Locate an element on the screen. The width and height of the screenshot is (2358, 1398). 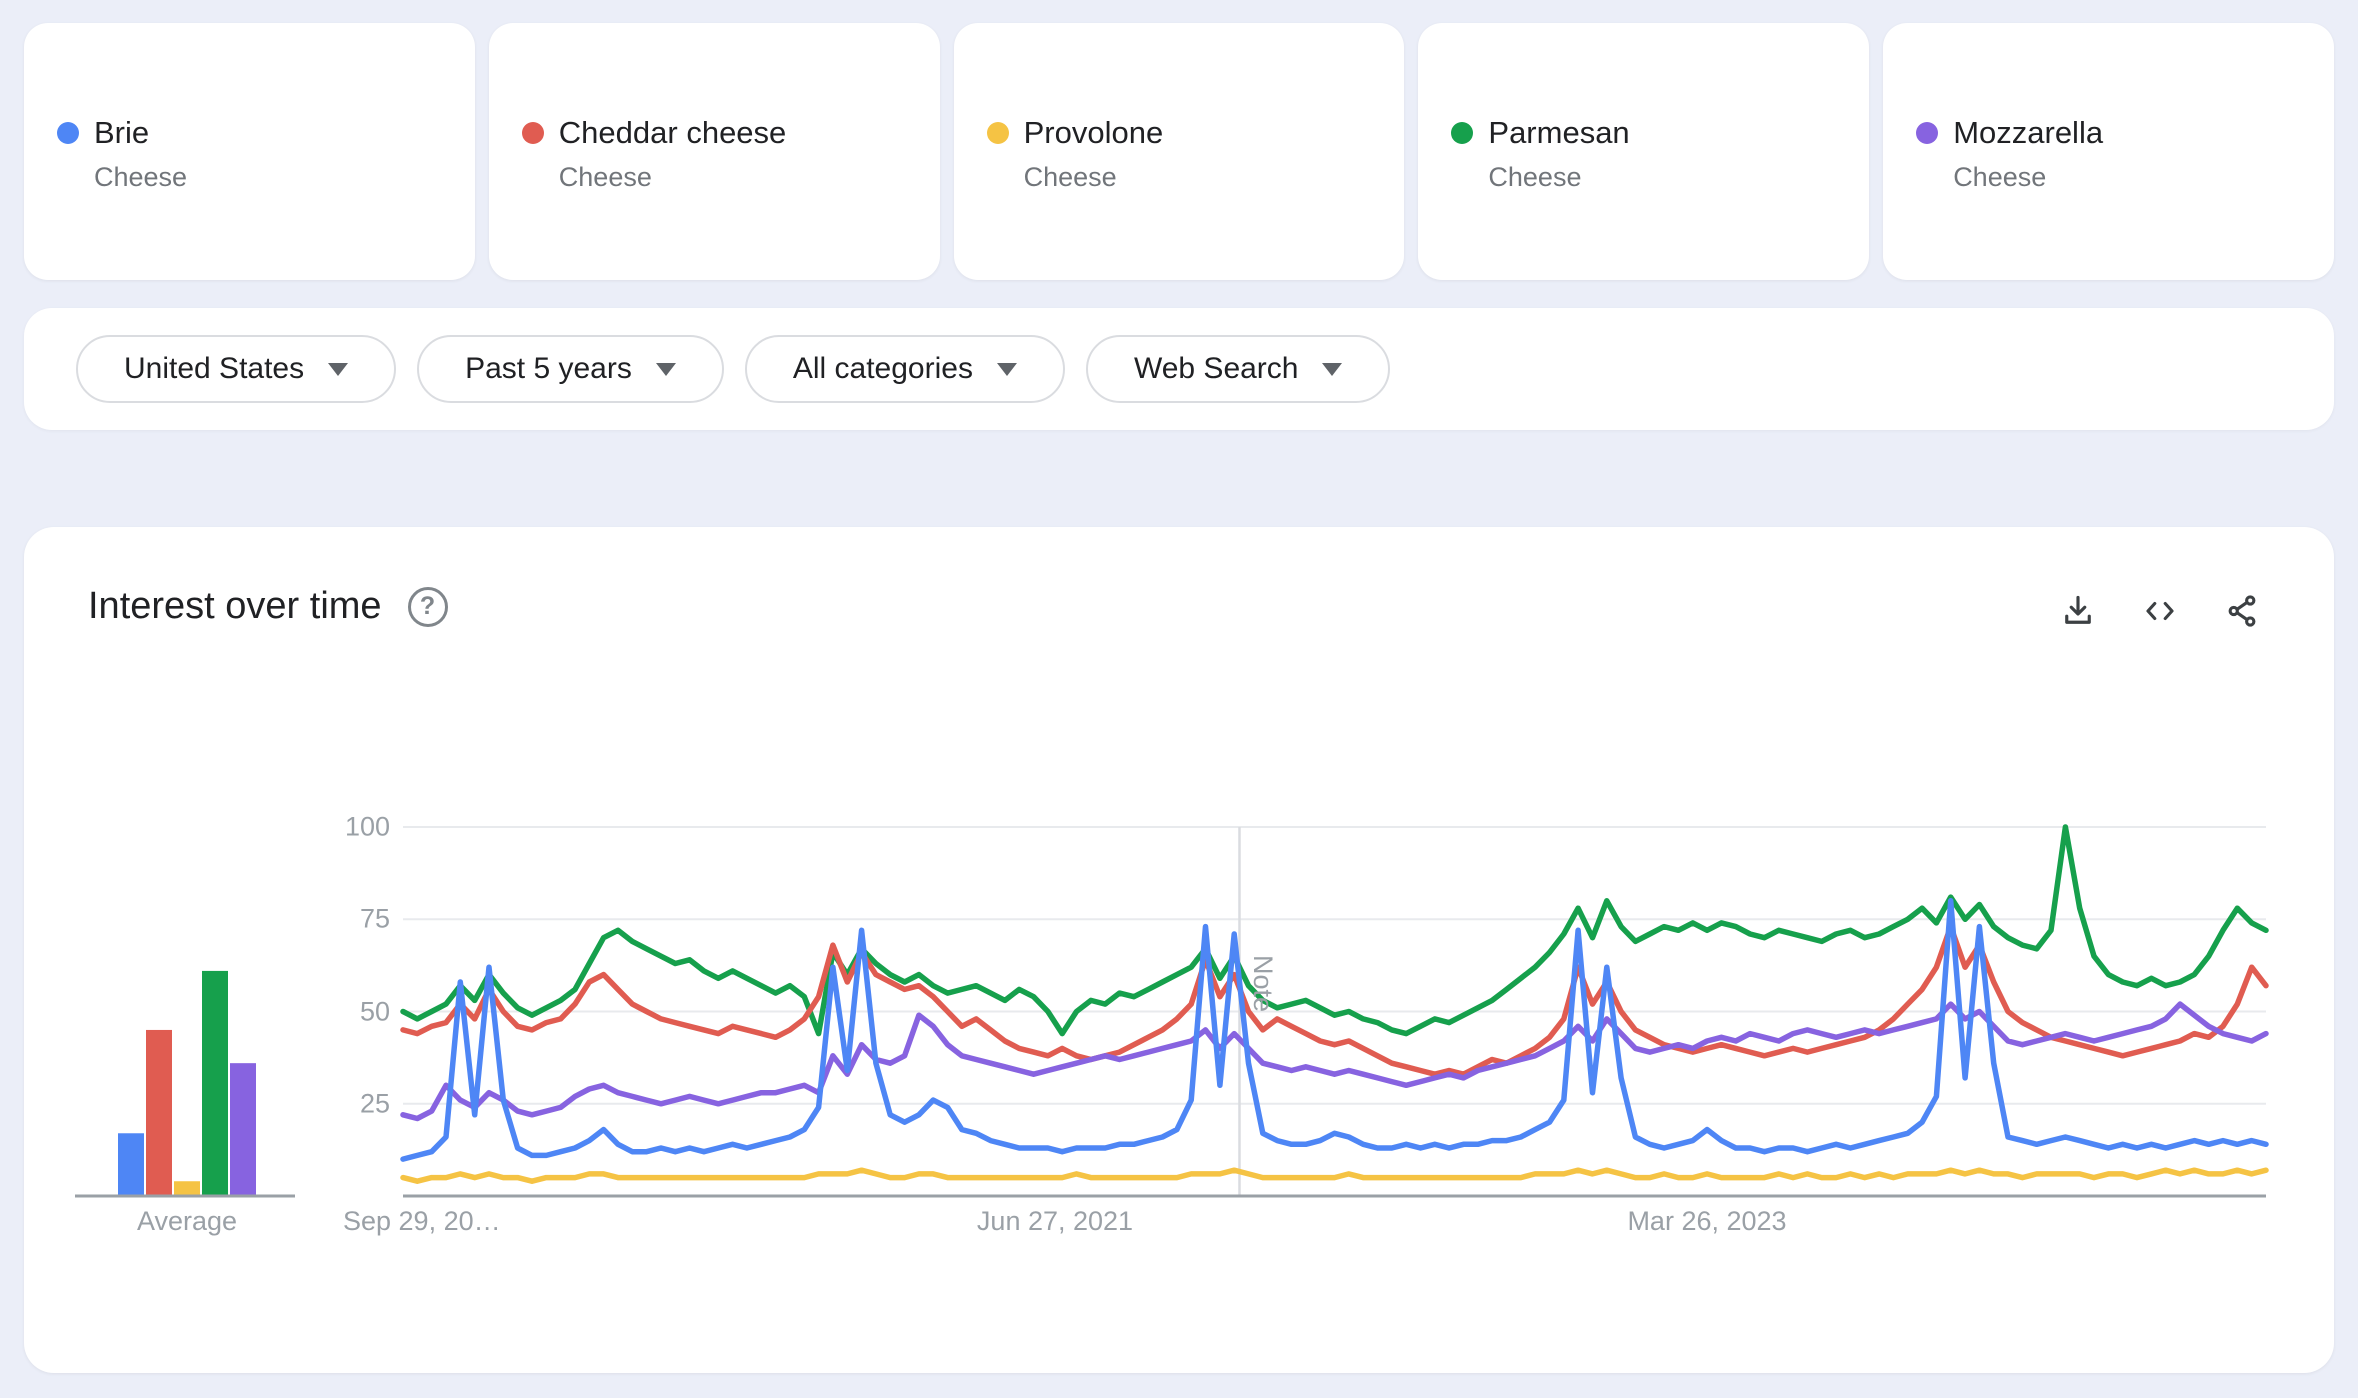
term-card-cheddar-cheese: Cheddar cheese Cheese is located at coordinates (714, 151).